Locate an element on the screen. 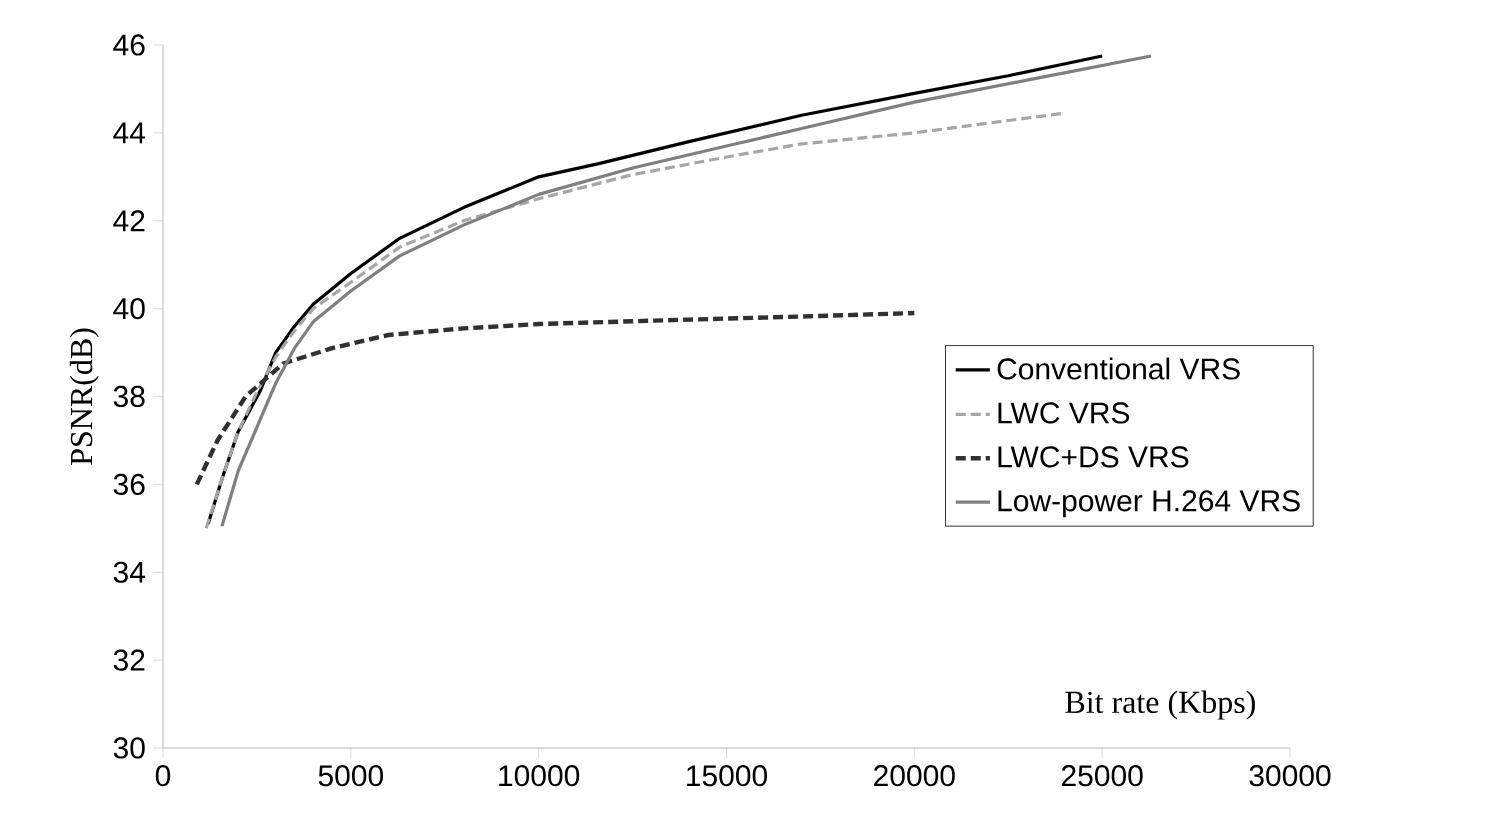  y-tick-label: 42 is located at coordinates (129, 221).